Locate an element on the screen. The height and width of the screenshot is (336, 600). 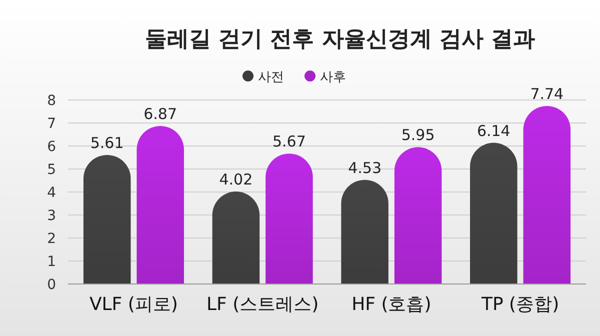
y-tick-label: 0 is located at coordinates (51, 285).